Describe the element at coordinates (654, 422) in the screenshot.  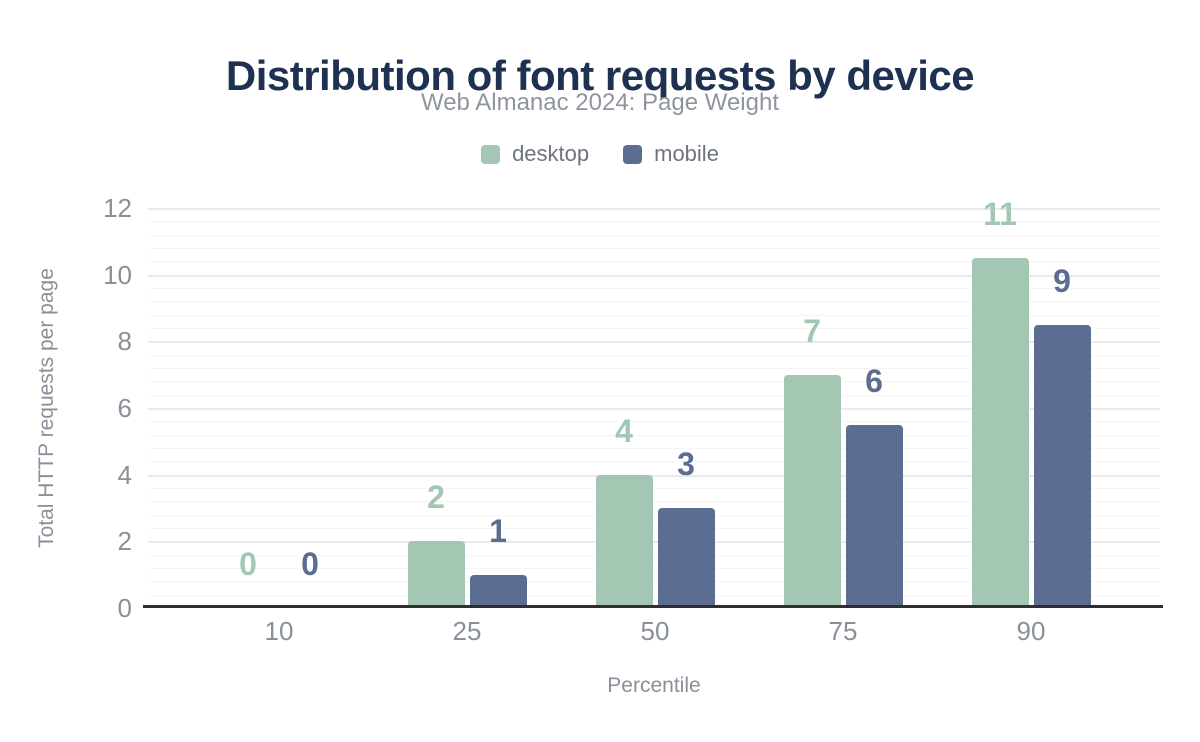
I see `gridline-minor-5.6` at that location.